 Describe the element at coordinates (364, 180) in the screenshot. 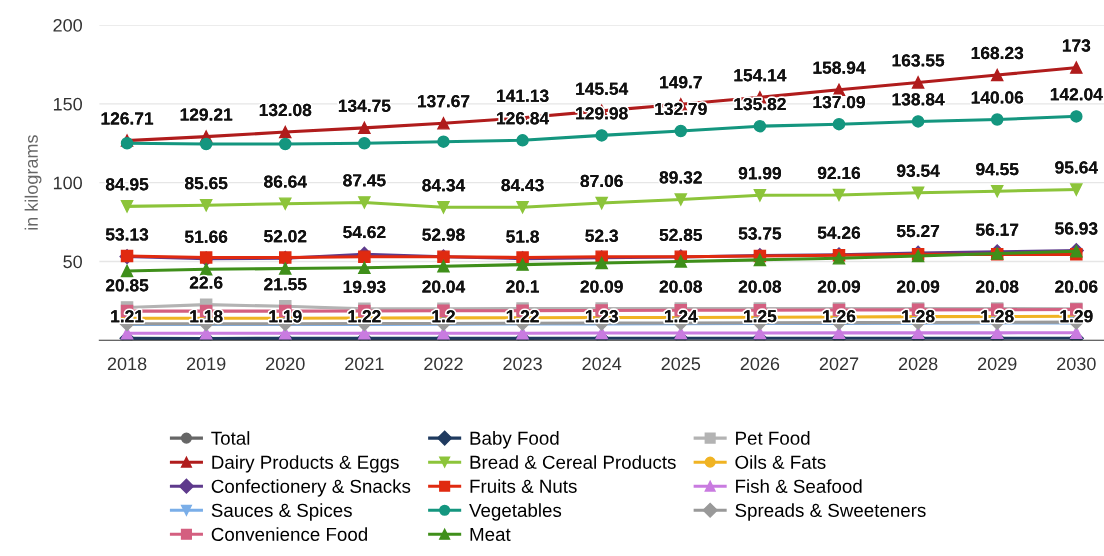

I see `data-label: 87.45` at that location.